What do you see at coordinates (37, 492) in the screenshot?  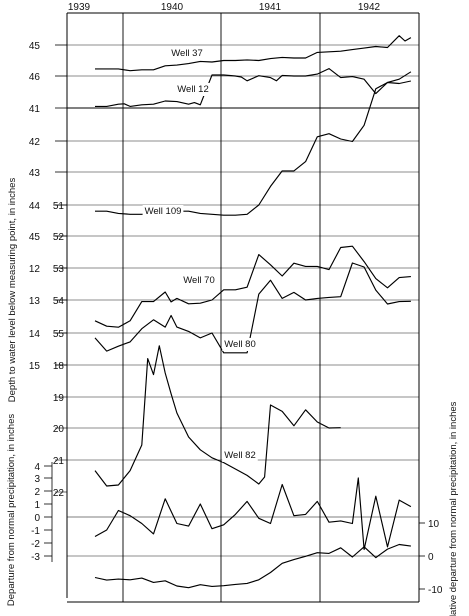 I see `precip-tick-label: 2` at bounding box center [37, 492].